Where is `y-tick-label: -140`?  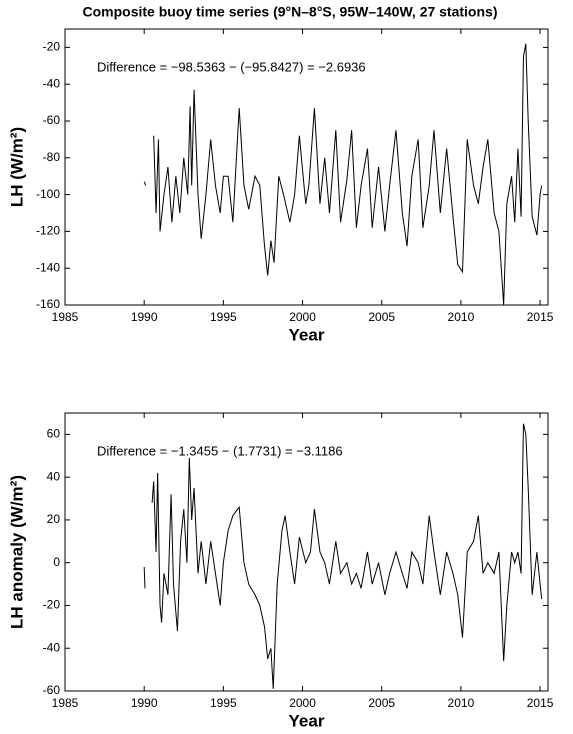
y-tick-label: -140 is located at coordinates (48, 267).